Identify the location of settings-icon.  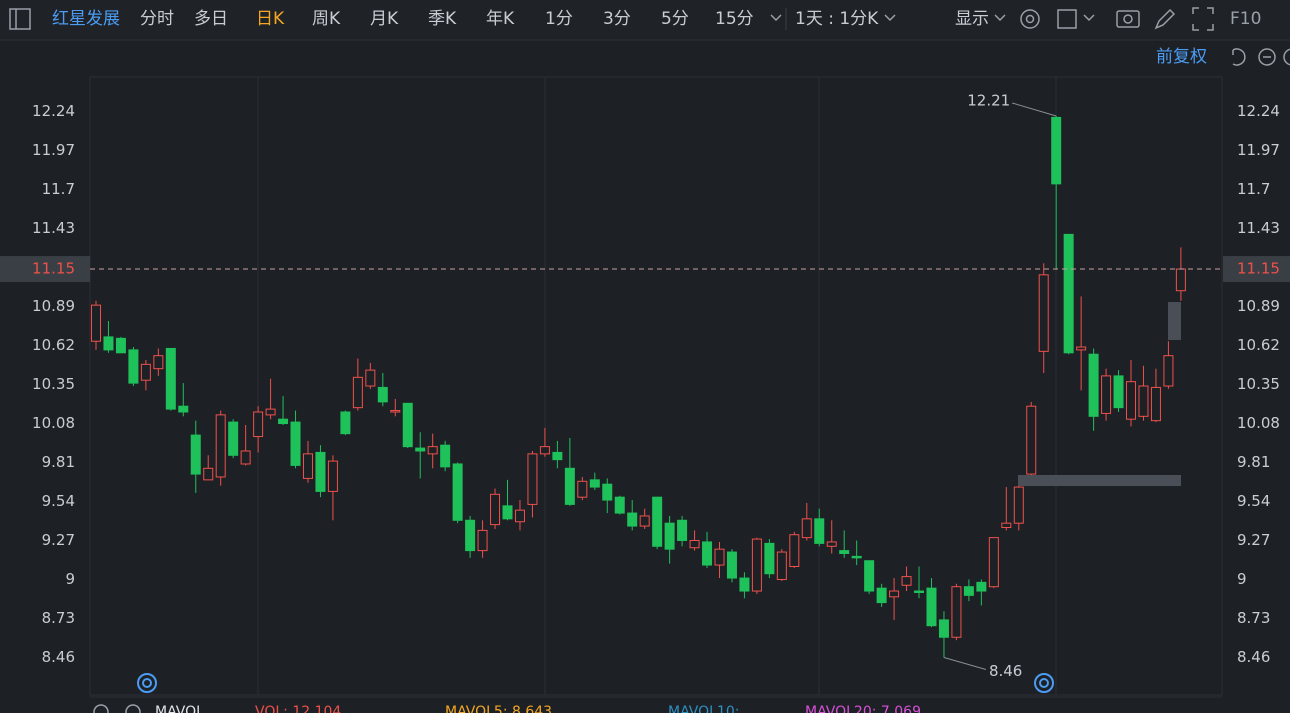
(1030, 19).